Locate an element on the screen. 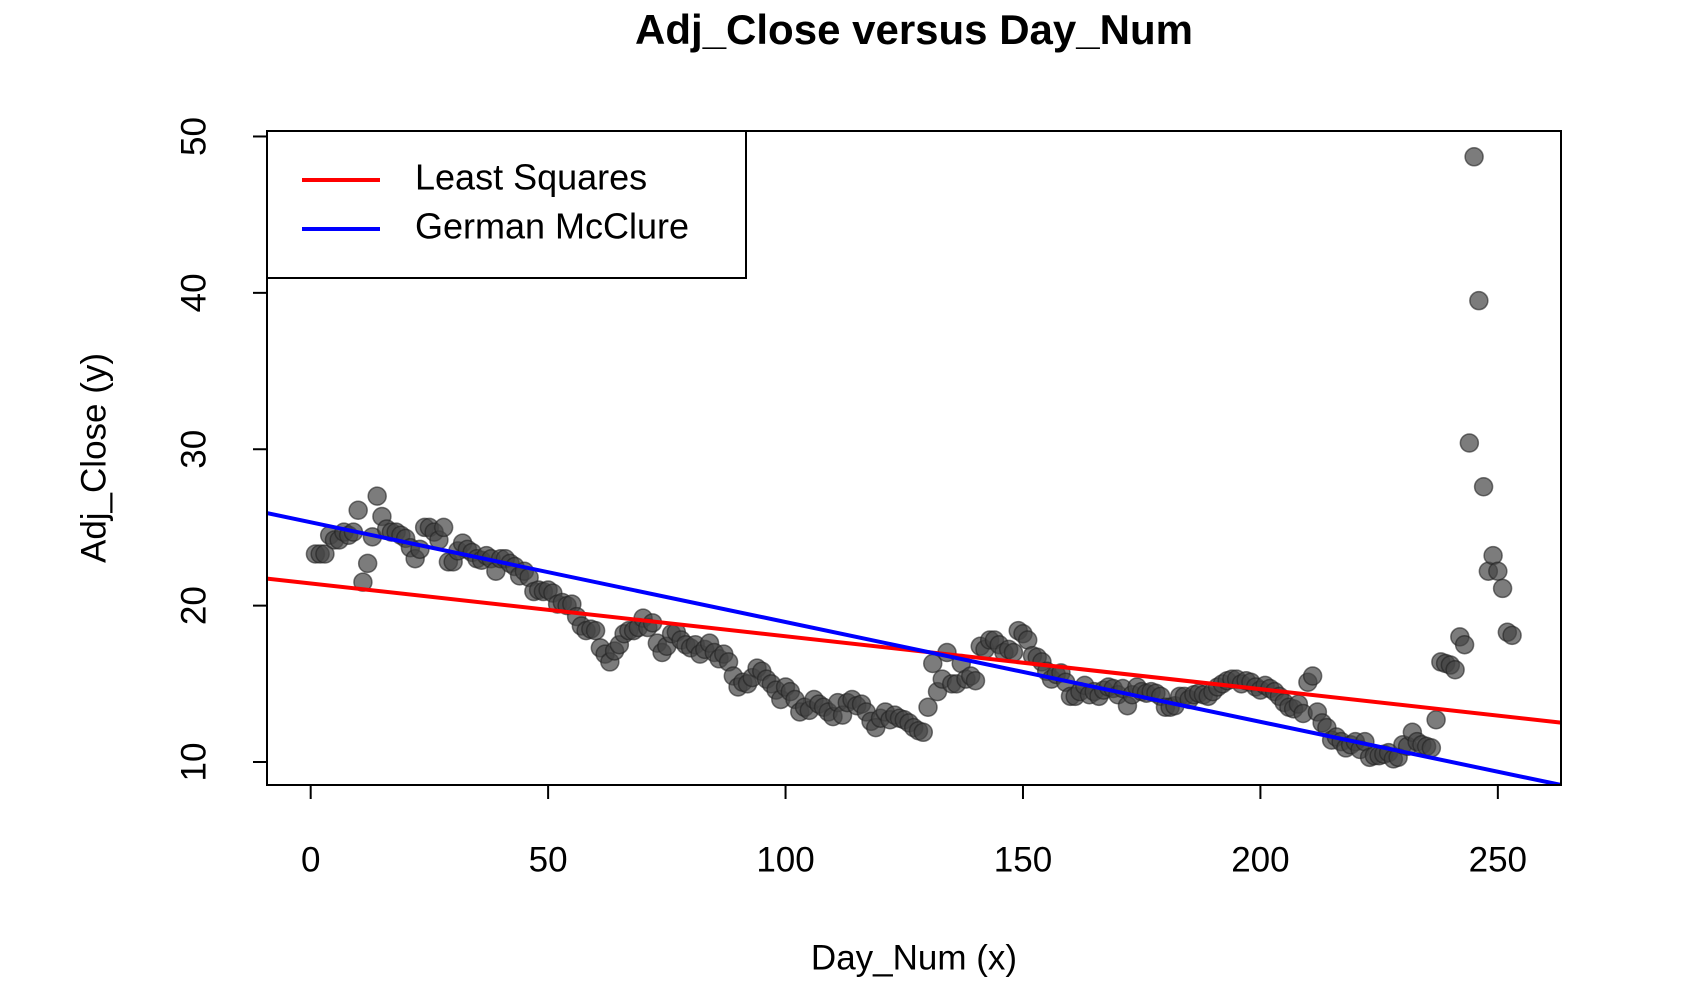 This screenshot has width=1692, height=988. legend-label: German McClure is located at coordinates (552, 226).